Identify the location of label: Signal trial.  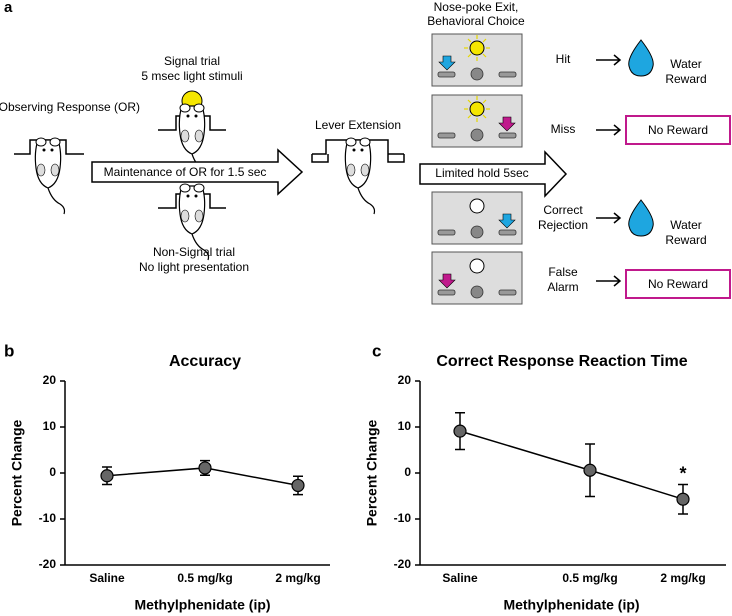
(192, 61).